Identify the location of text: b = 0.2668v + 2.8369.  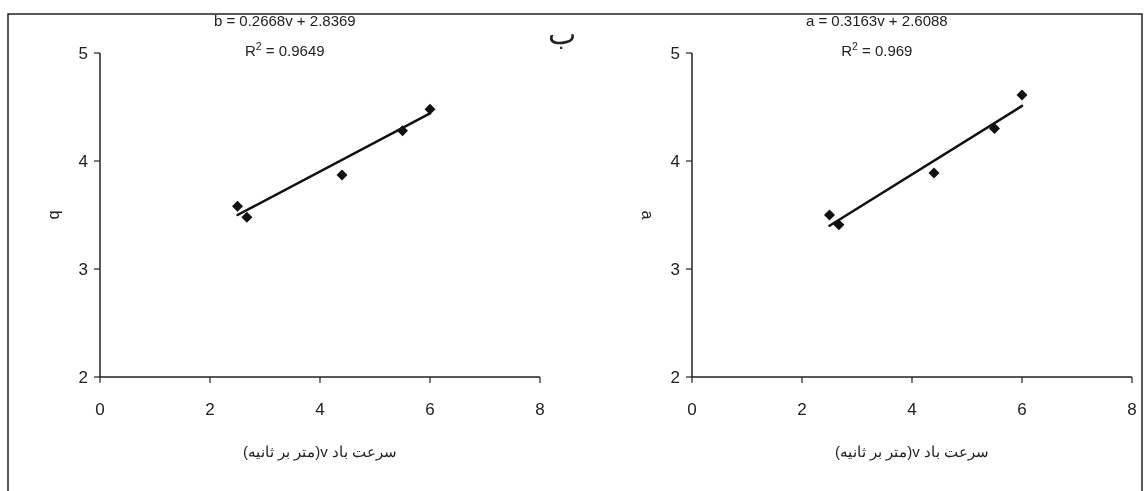
(284, 20).